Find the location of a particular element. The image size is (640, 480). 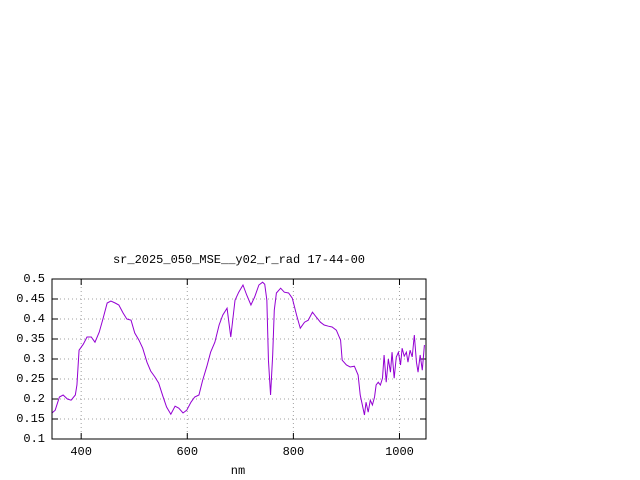

chart-title: sr_2025_050_MSE__y02_r_rad 17-44-00 is located at coordinates (239, 260).